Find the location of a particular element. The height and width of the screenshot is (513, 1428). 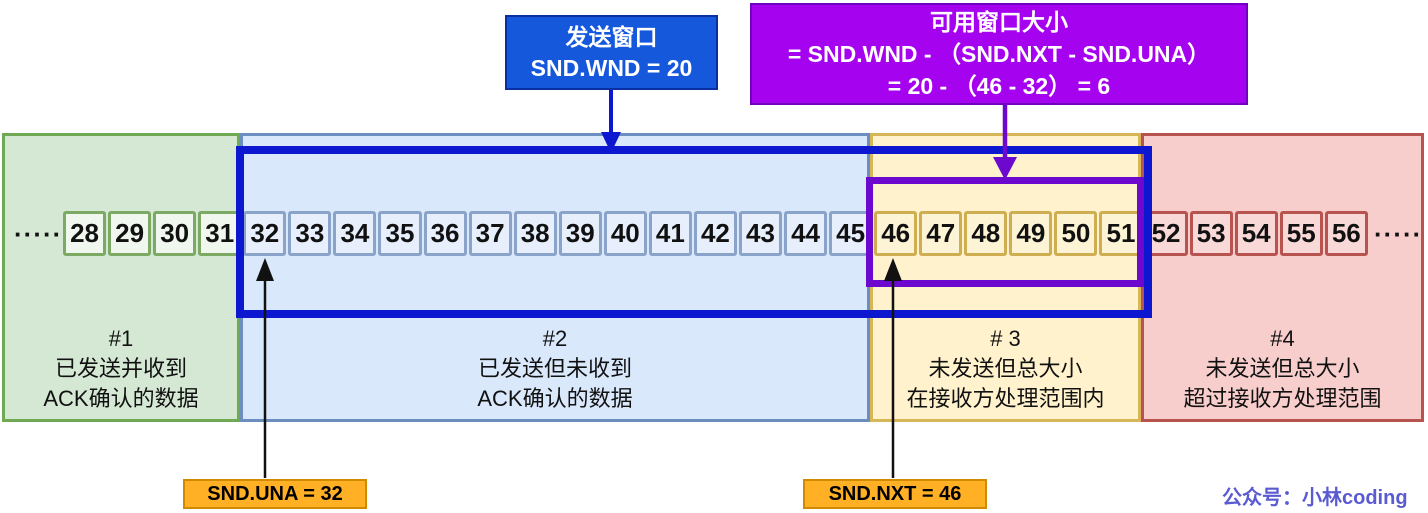

snd-una-label: SND.UNA = 32 is located at coordinates (275, 494).